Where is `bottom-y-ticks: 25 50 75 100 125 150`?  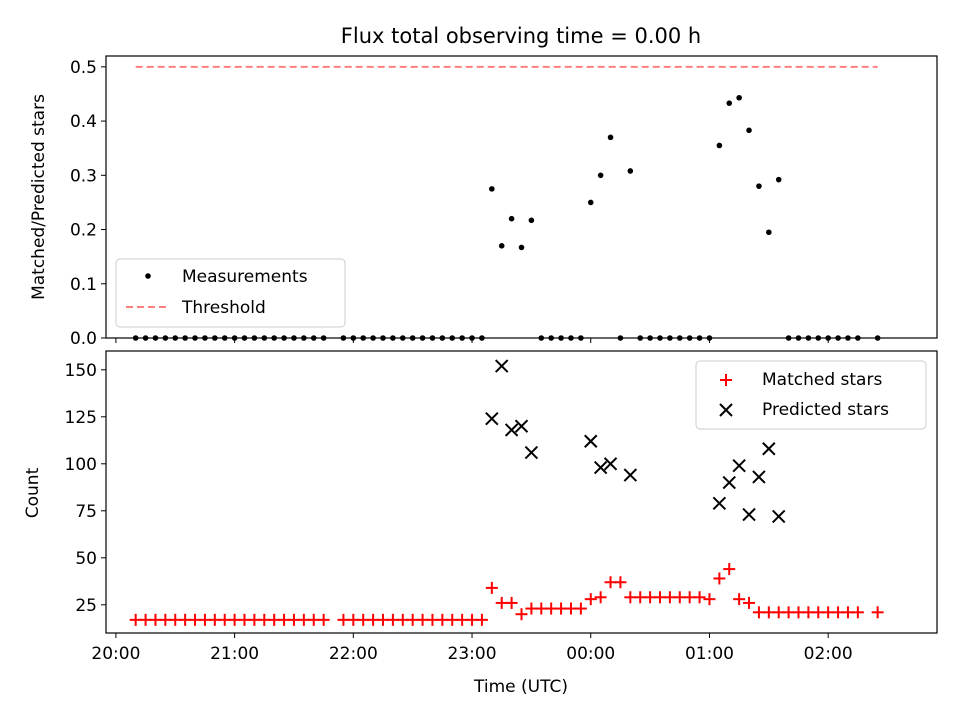 bottom-y-ticks: 25 50 75 100 125 150 is located at coordinates (85, 488).